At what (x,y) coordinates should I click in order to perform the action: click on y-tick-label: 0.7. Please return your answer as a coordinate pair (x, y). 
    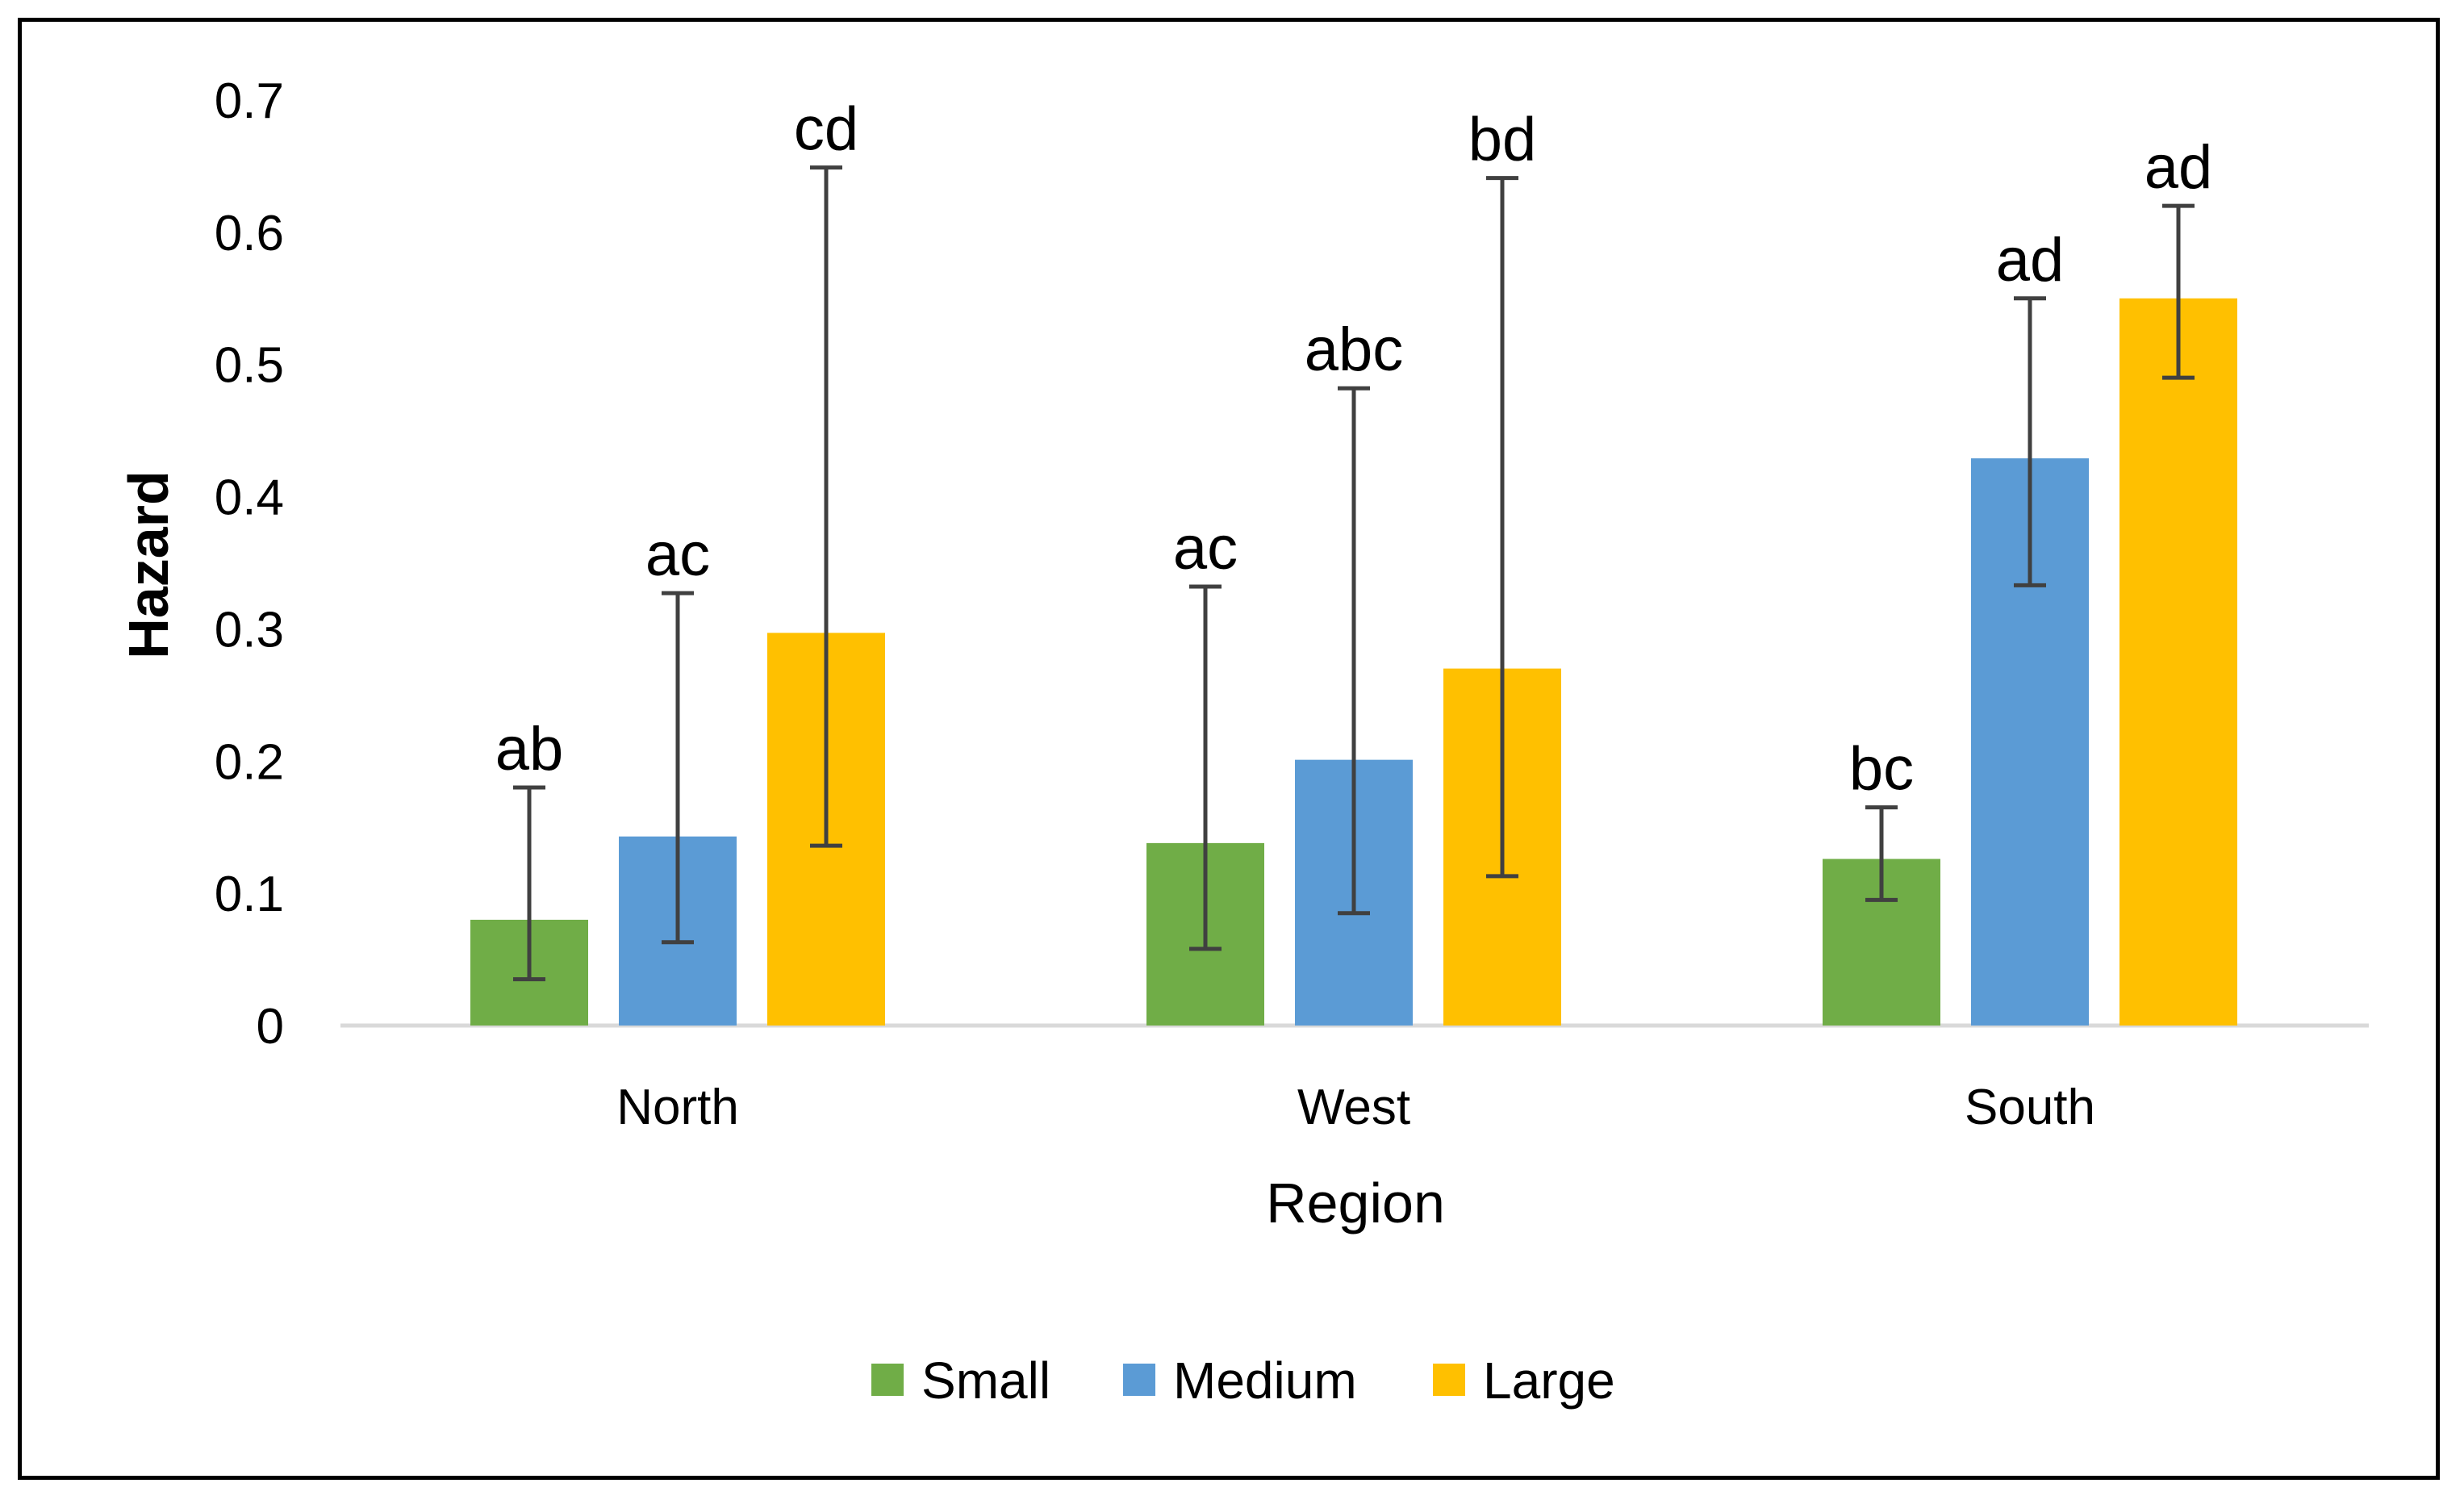
    Looking at the image, I should click on (250, 101).